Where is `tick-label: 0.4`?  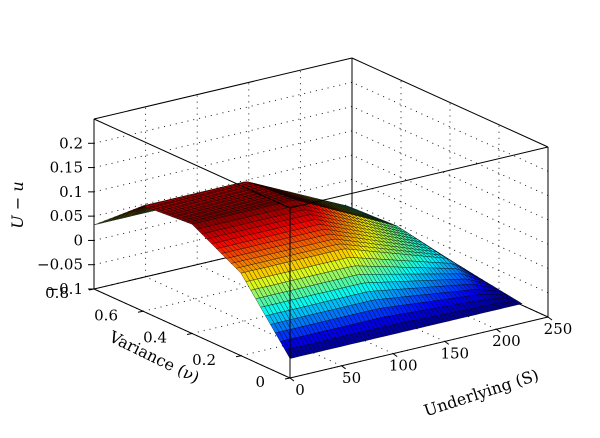
tick-label: 0.4 is located at coordinates (155, 338).